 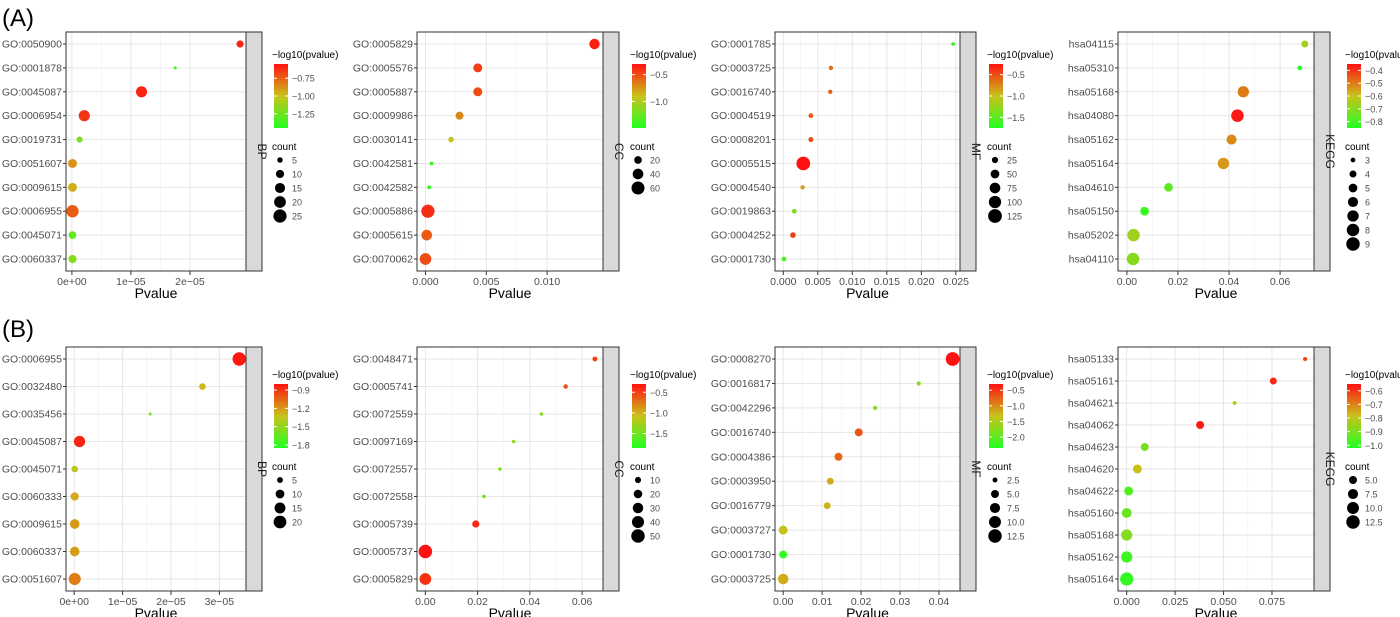 What do you see at coordinates (1223, 602) in the screenshot?
I see `x-tick-label: 0.050` at bounding box center [1223, 602].